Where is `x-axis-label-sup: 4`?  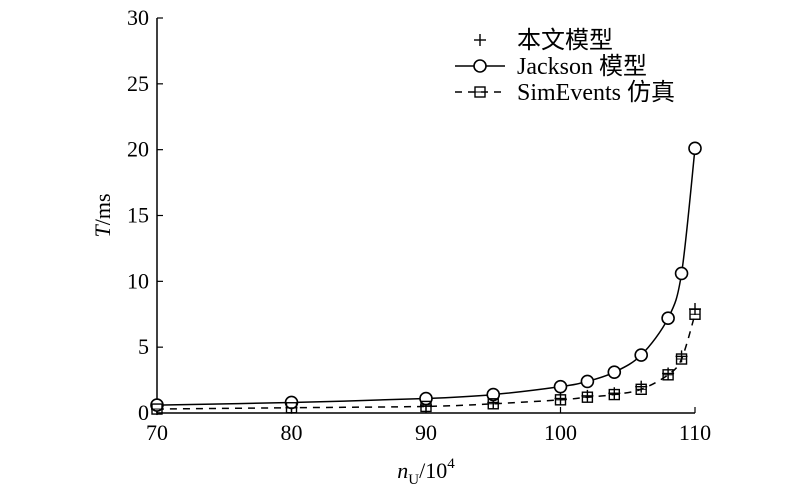
x-axis-label-sup: 4 is located at coordinates (451, 464).